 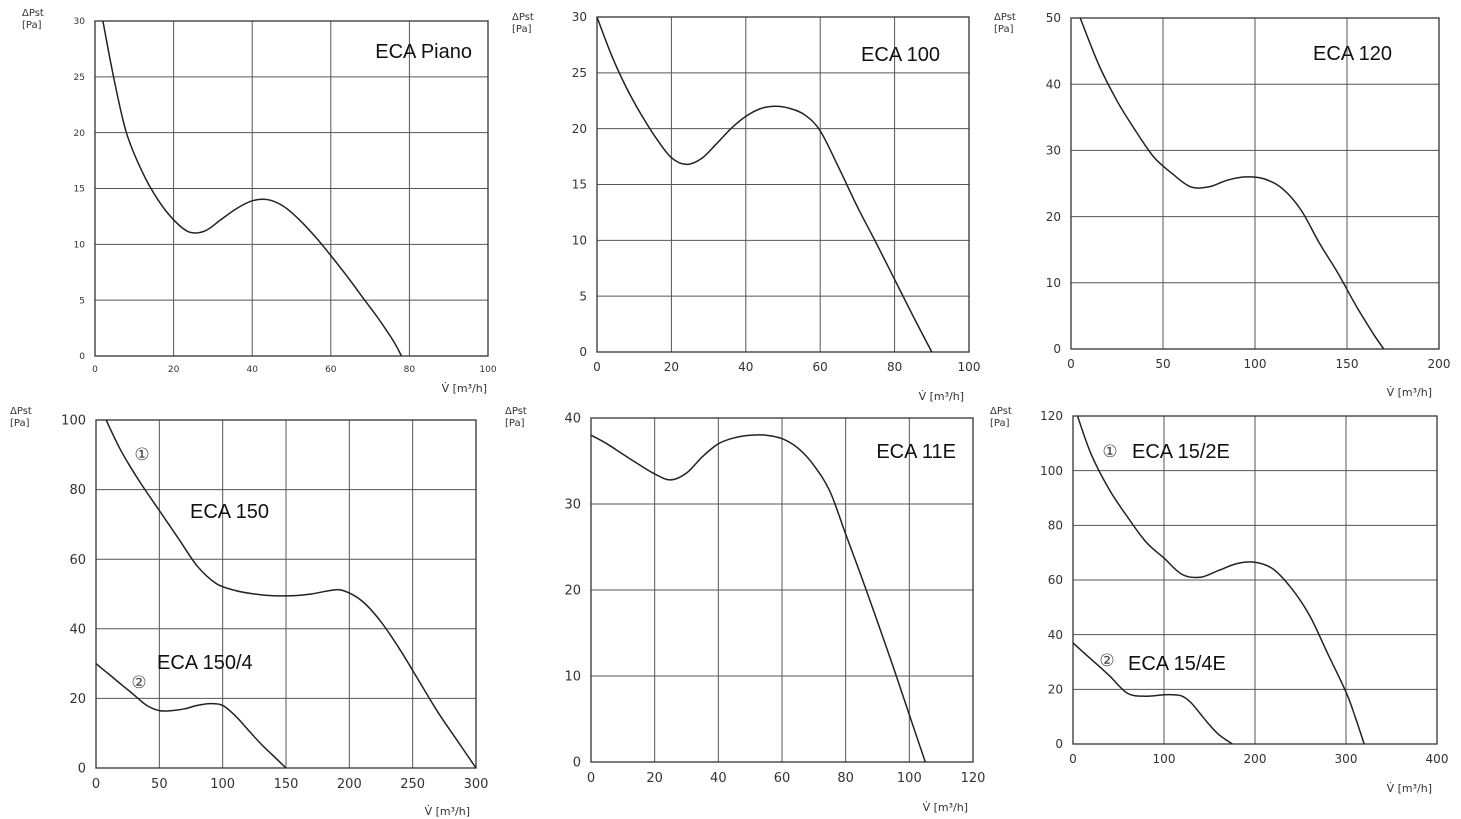 I want to click on y-tick-label: 50, so click(x=1053, y=18).